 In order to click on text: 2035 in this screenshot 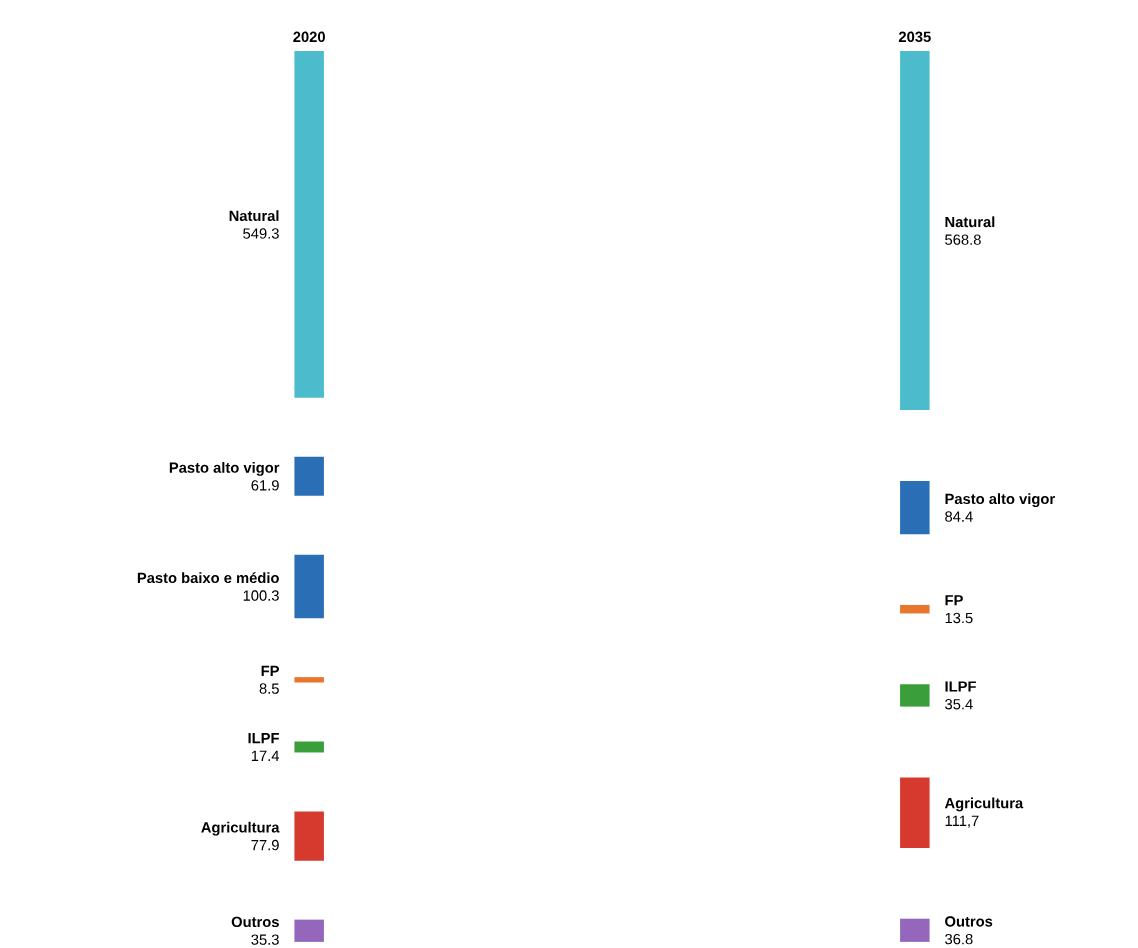, I will do `click(914, 37)`.